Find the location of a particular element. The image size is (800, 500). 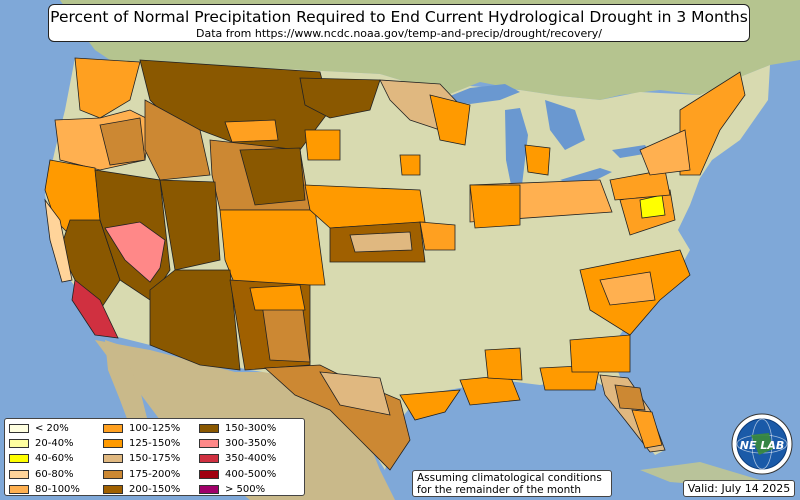

region-ny is located at coordinates (665, 152).